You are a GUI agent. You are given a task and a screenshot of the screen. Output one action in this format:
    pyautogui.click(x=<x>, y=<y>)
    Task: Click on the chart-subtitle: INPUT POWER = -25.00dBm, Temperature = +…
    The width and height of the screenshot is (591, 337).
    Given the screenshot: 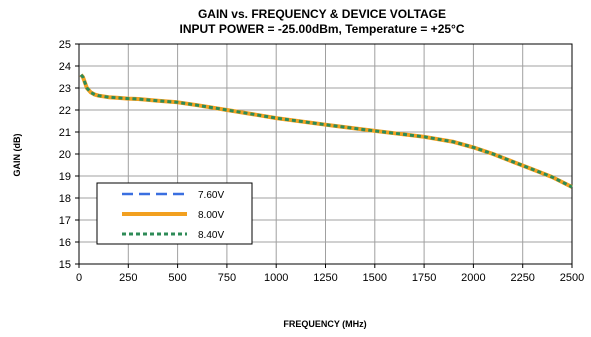 What is the action you would take?
    pyautogui.click(x=322, y=29)
    